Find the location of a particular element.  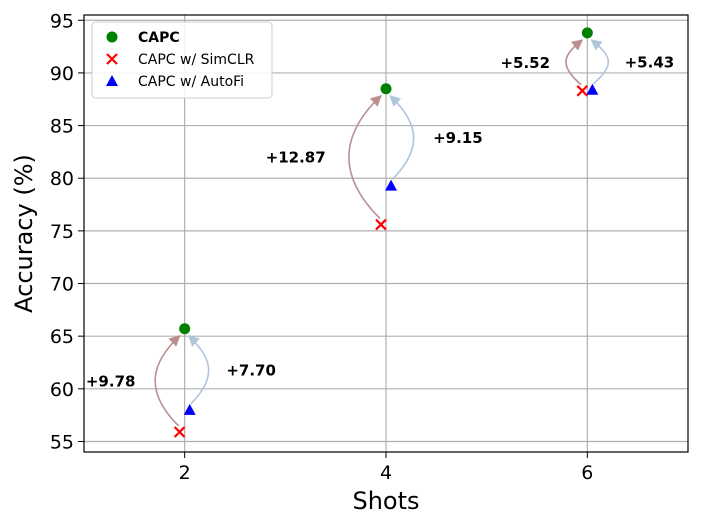

gain-label: +12.87 is located at coordinates (296, 158).